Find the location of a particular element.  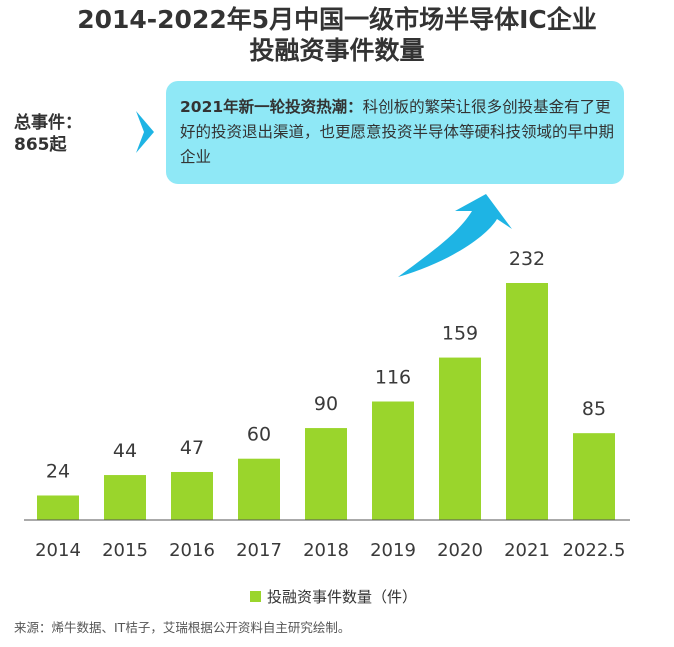

value-label-2021: 232 is located at coordinates (527, 259).